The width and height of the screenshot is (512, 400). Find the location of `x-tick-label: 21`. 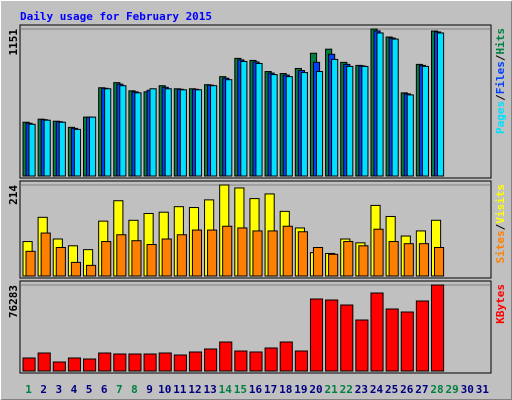

x-tick-label: 21 is located at coordinates (332, 389).